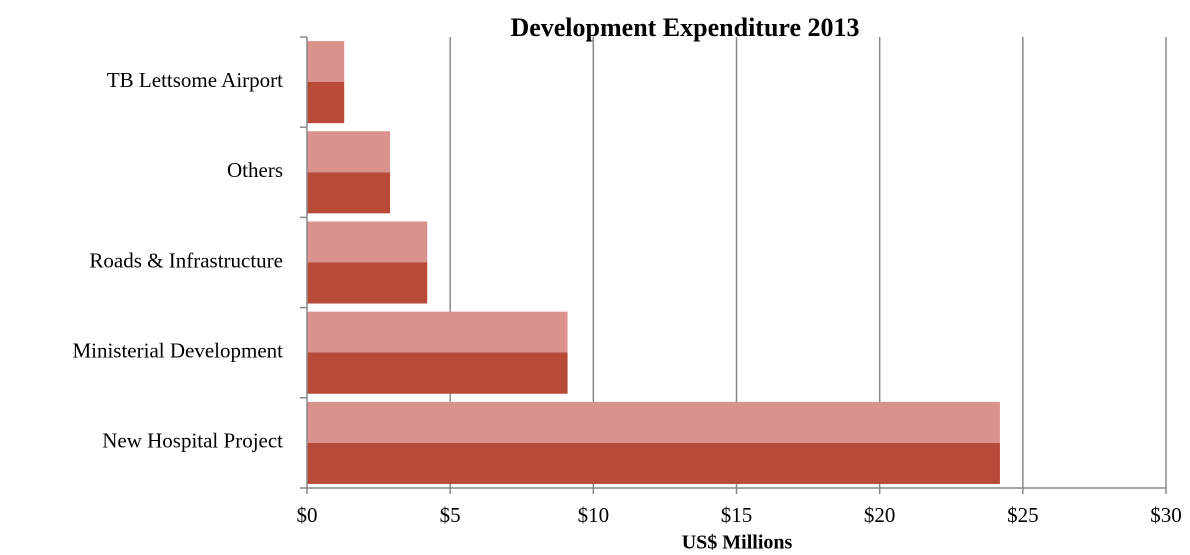  I want to click on y-tick-label: Ministerial Development, so click(177, 351).